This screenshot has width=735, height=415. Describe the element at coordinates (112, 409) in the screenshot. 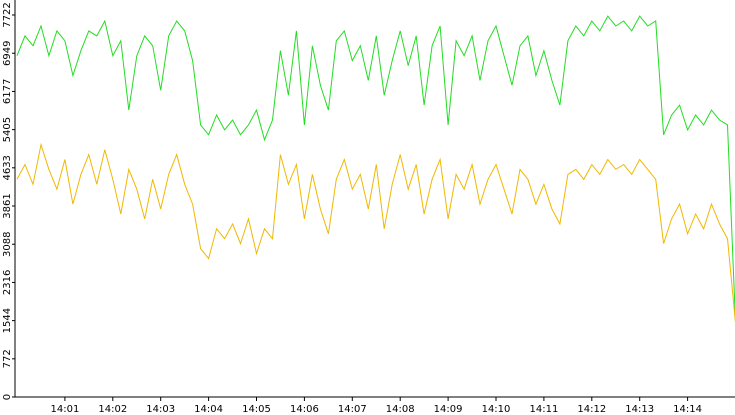

I see `x-tick-label: 14:02` at that location.